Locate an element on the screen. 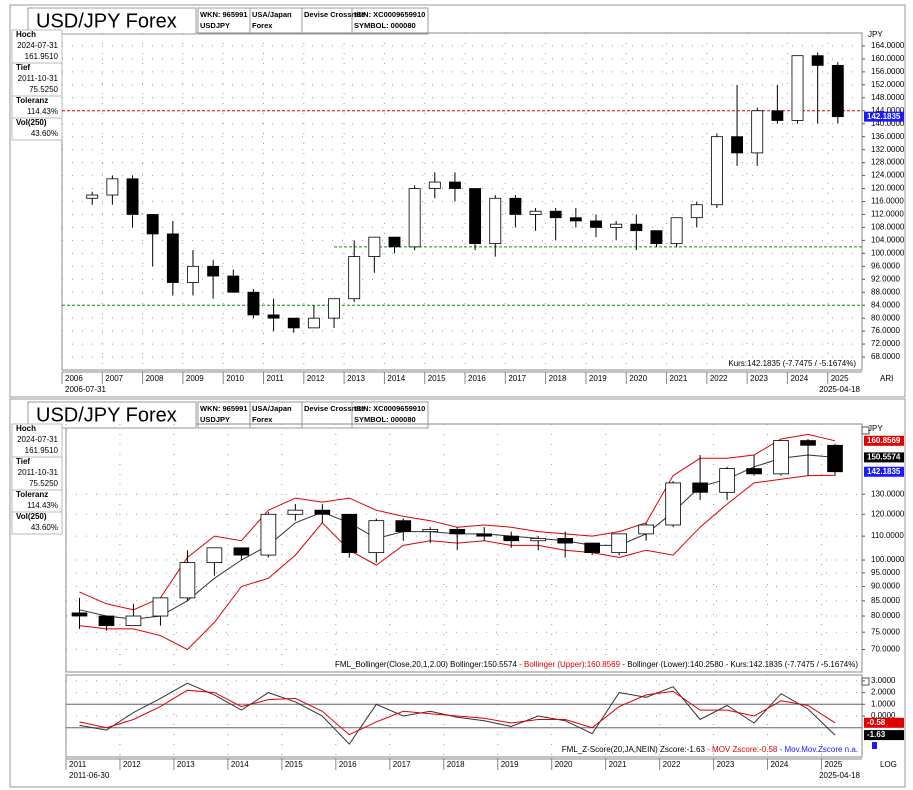 Image resolution: width=913 pixels, height=790 pixels. x-tick-label: 2014 is located at coordinates (396, 378).